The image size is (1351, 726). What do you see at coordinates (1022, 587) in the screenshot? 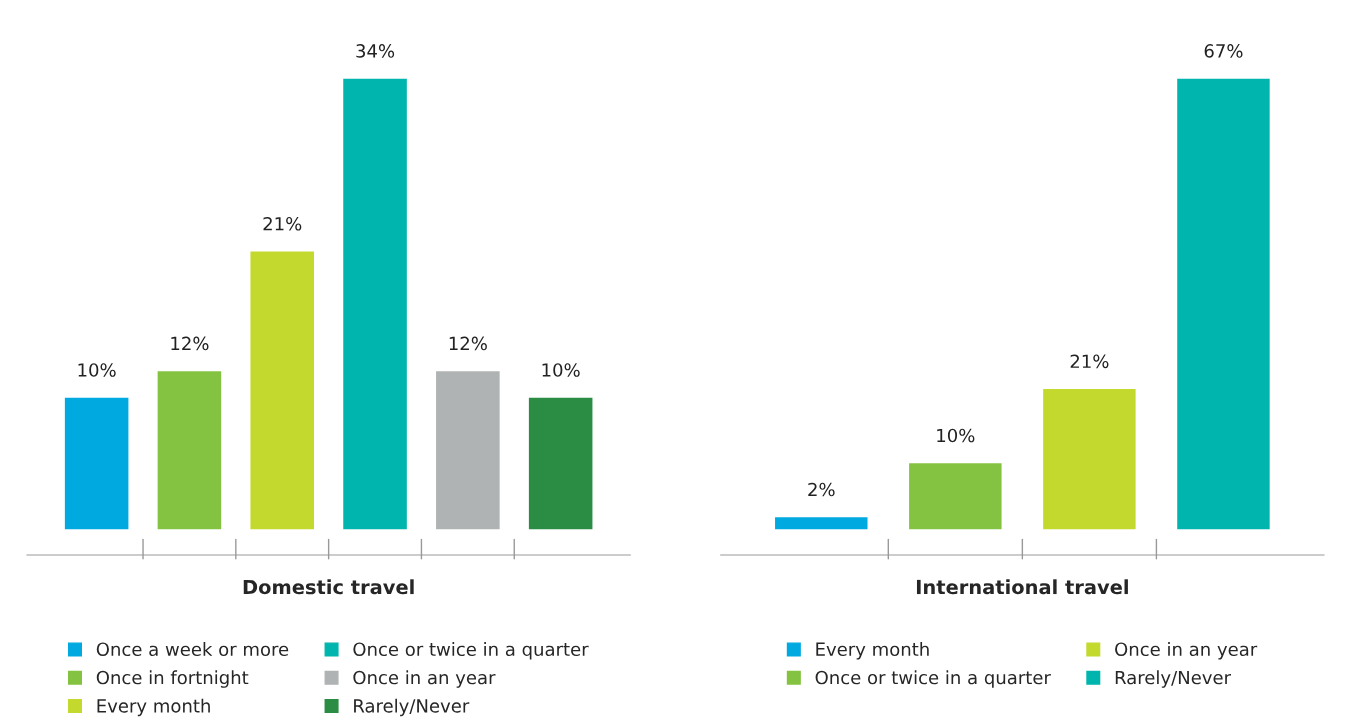
I see `x-axis-title: International travel` at bounding box center [1022, 587].